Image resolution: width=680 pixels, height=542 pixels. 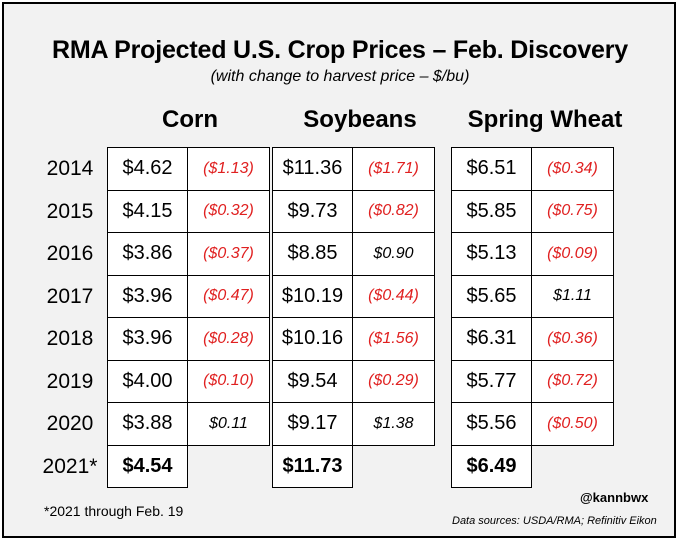 What do you see at coordinates (228, 296) in the screenshot?
I see `change-cell-corn: ($0.47)` at bounding box center [228, 296].